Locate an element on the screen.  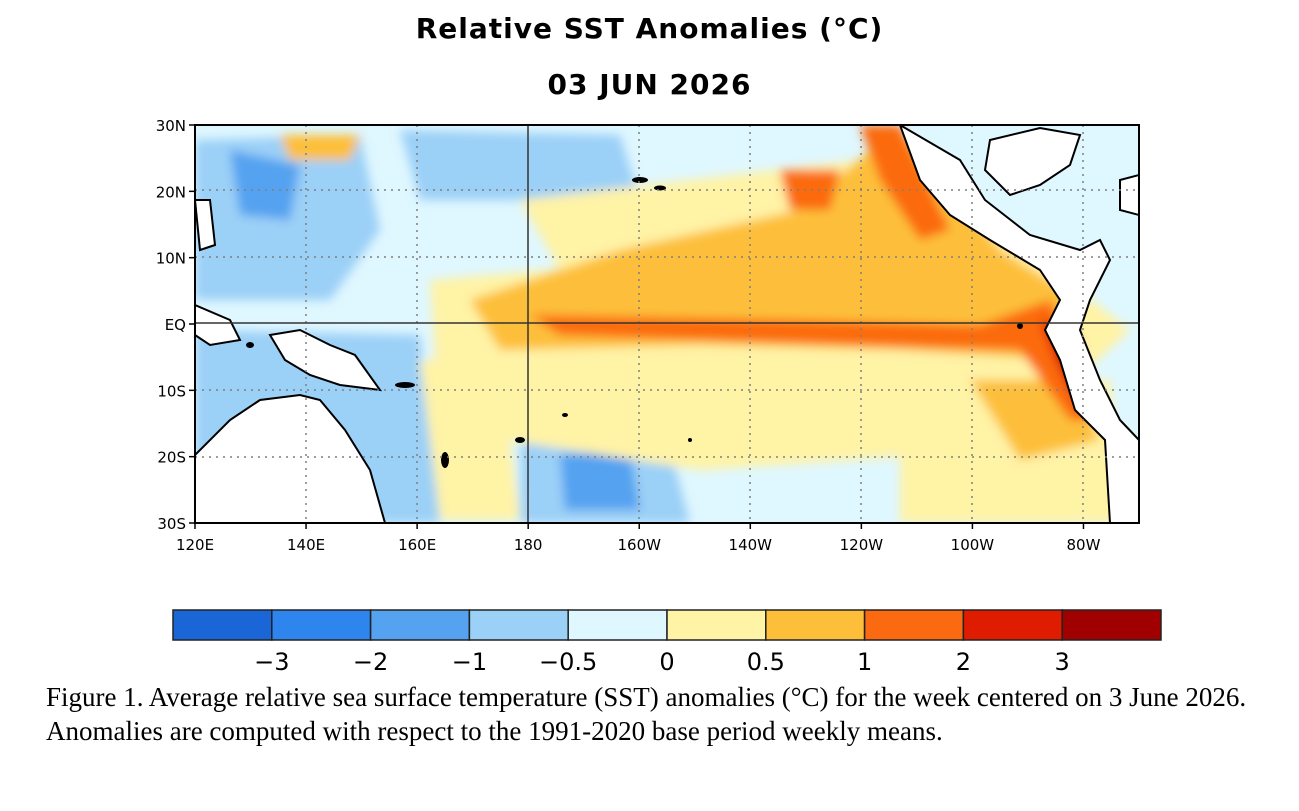
lon-tick-label: 160W is located at coordinates (640, 545).